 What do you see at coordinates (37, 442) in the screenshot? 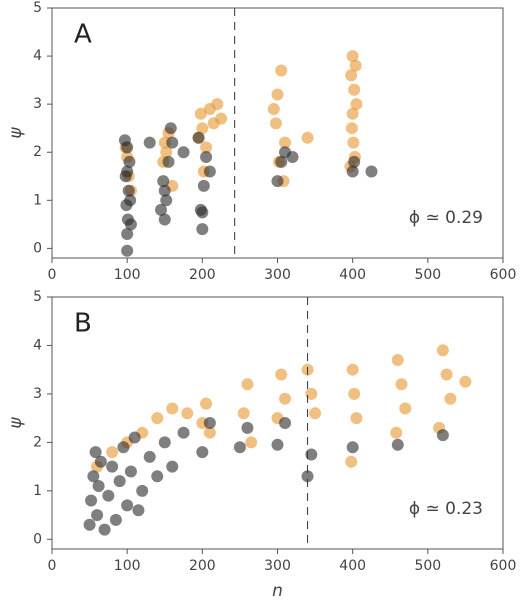
I see `y-tick-label: 2` at bounding box center [37, 442].